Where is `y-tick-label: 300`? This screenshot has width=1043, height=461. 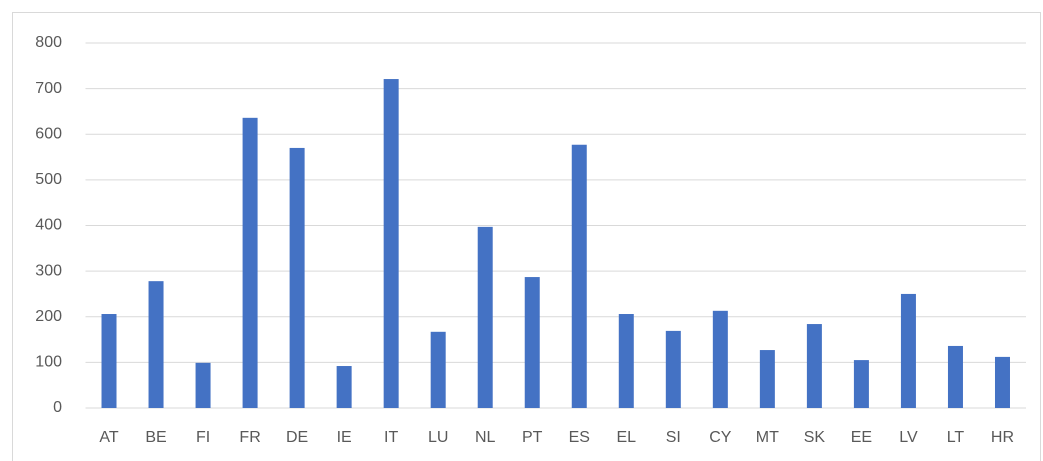
y-tick-label: 300 is located at coordinates (48, 270).